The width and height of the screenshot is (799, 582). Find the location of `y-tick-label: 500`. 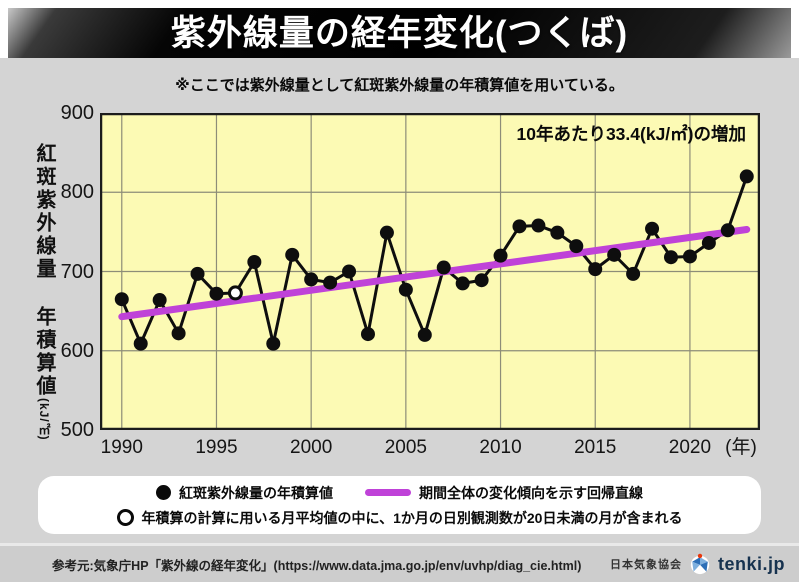

y-tick-label: 500 is located at coordinates (77, 430).